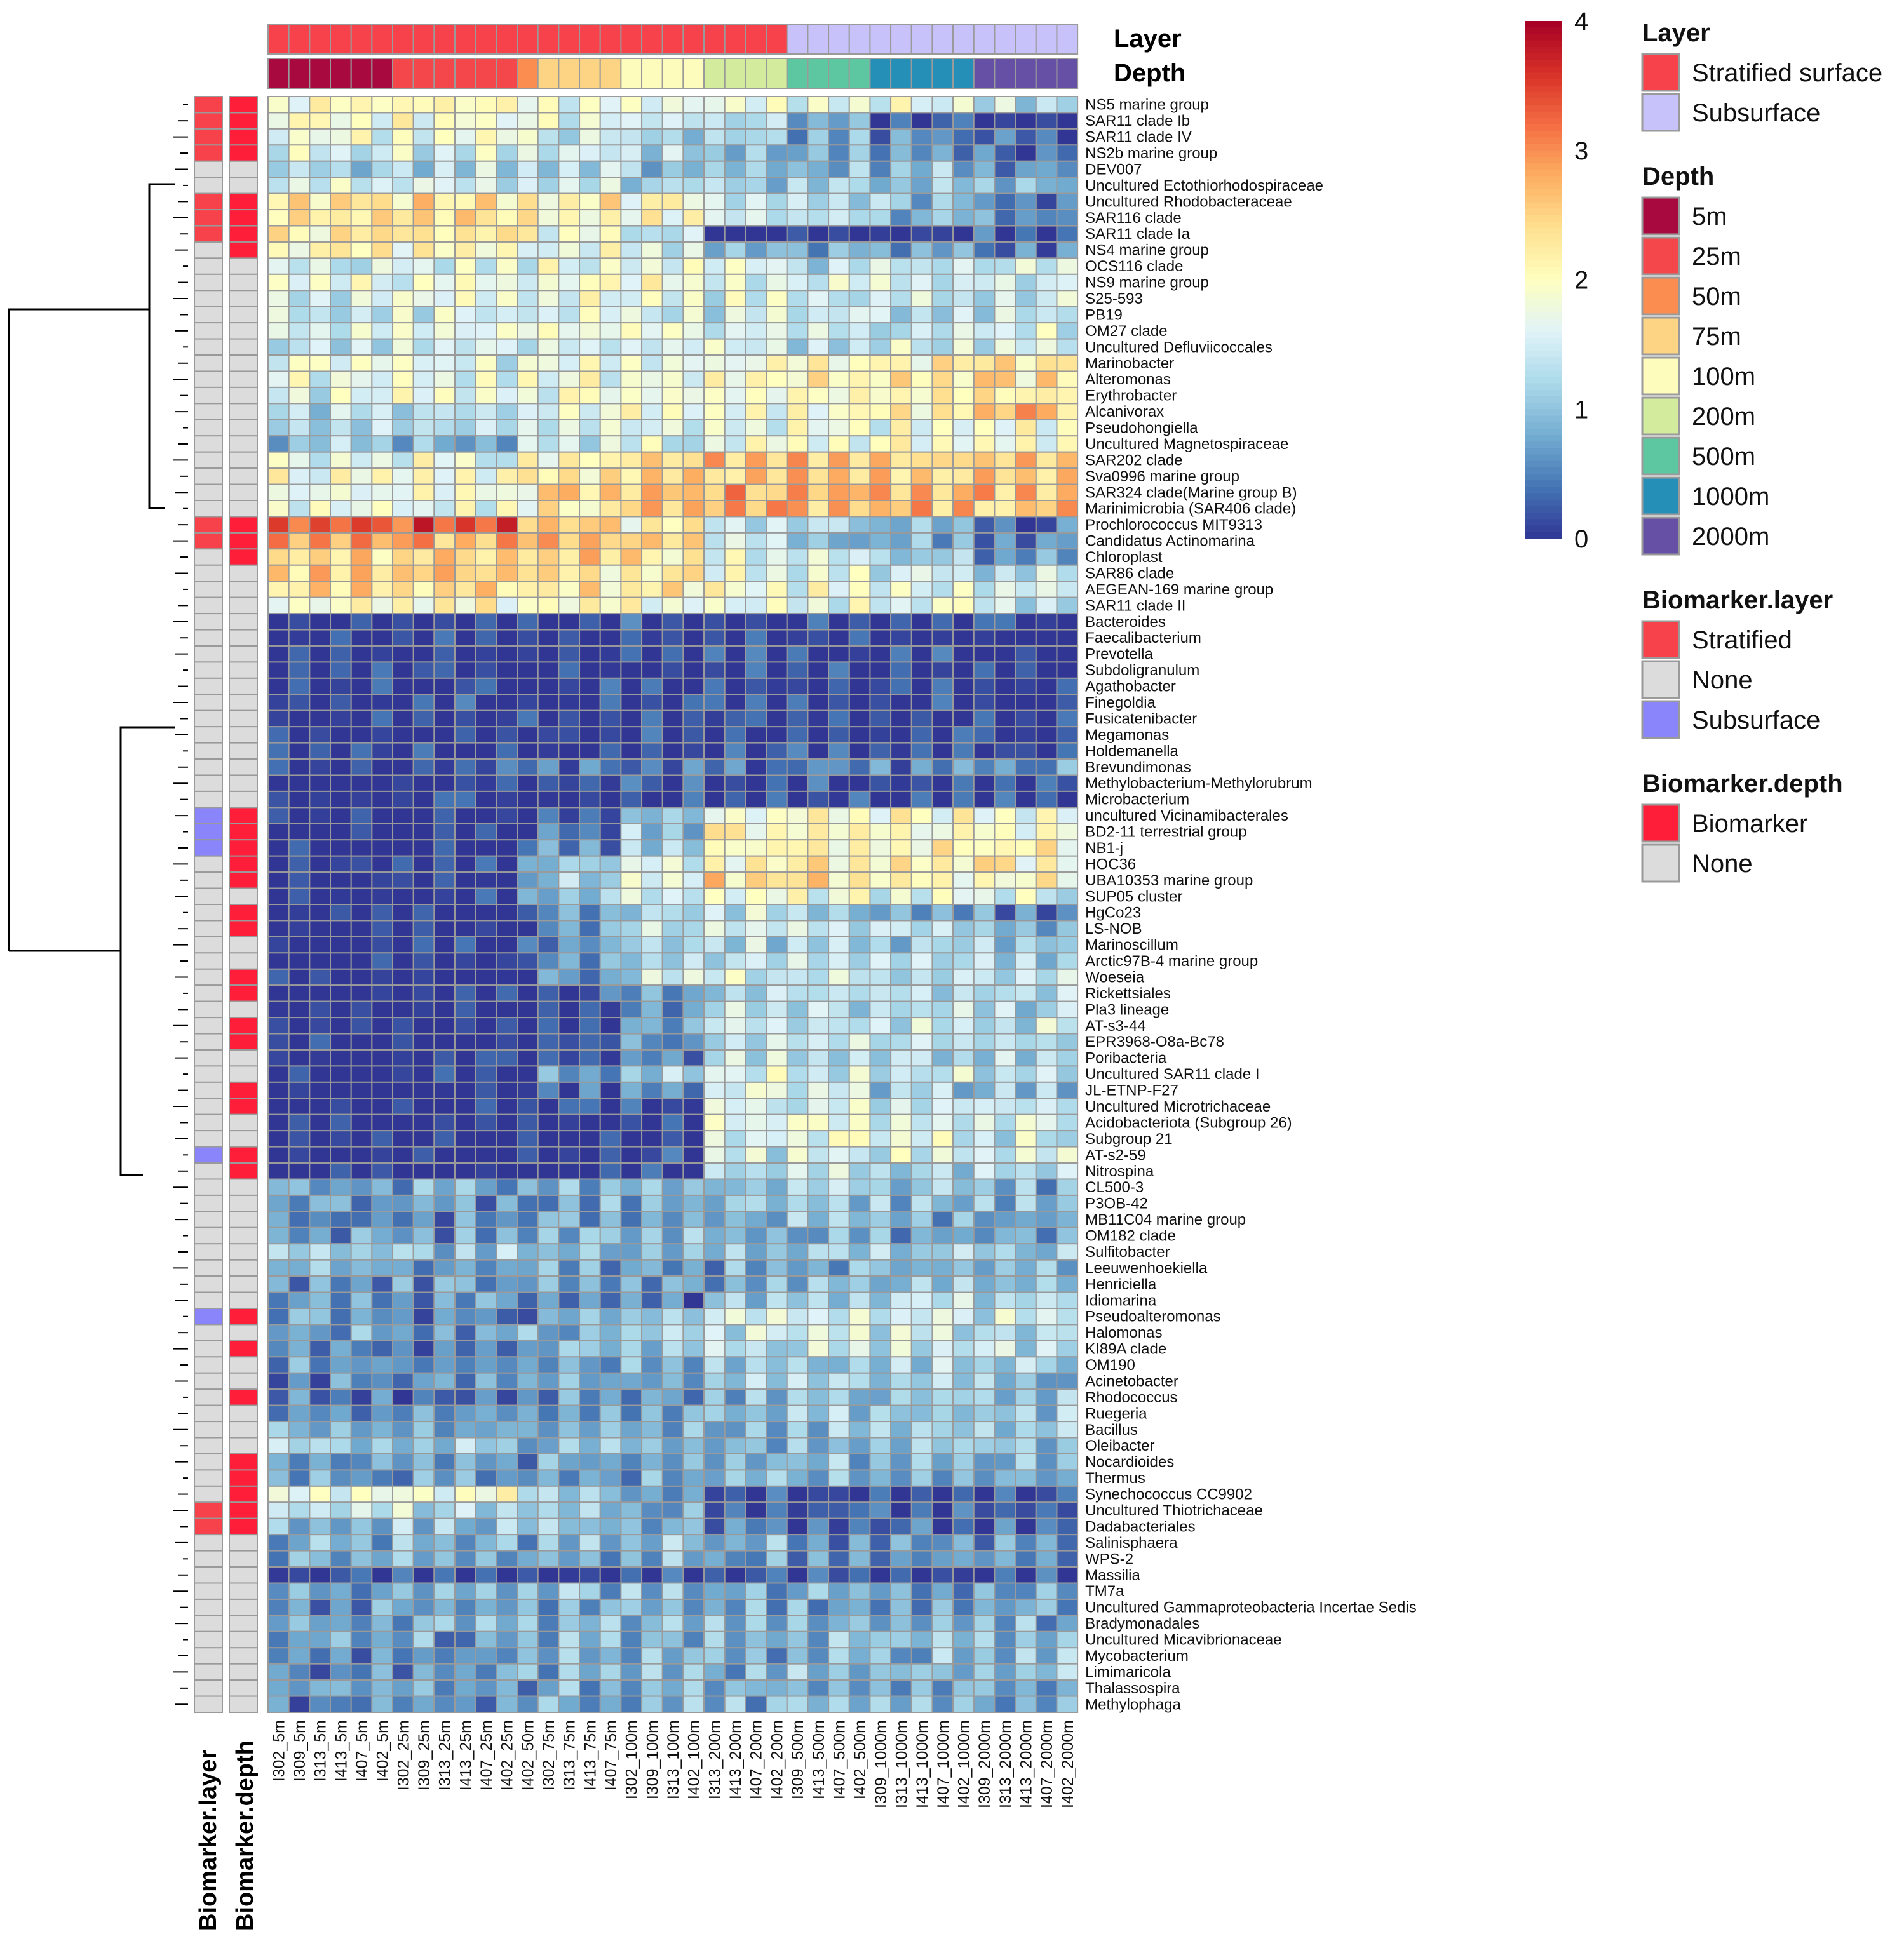  What do you see at coordinates (300, 1751) in the screenshot?
I see `column-label: I309_5m` at bounding box center [300, 1751].